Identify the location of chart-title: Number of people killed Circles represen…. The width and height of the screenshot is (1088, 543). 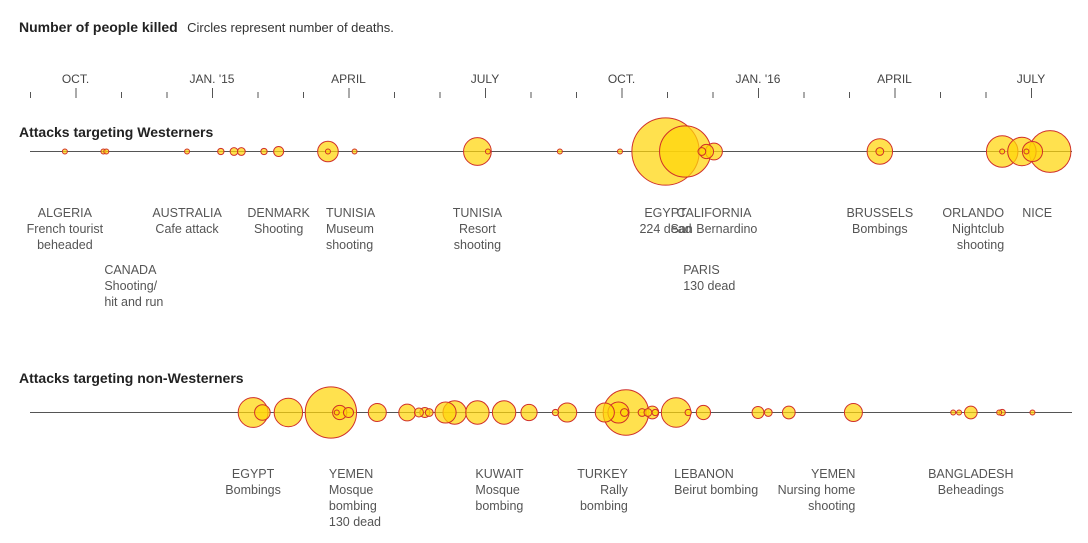
(206, 27).